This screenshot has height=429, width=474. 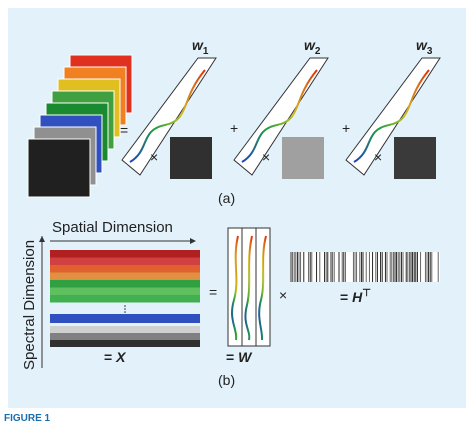 What do you see at coordinates (27, 418) in the screenshot?
I see `figure-caption: FIGURE 1` at bounding box center [27, 418].